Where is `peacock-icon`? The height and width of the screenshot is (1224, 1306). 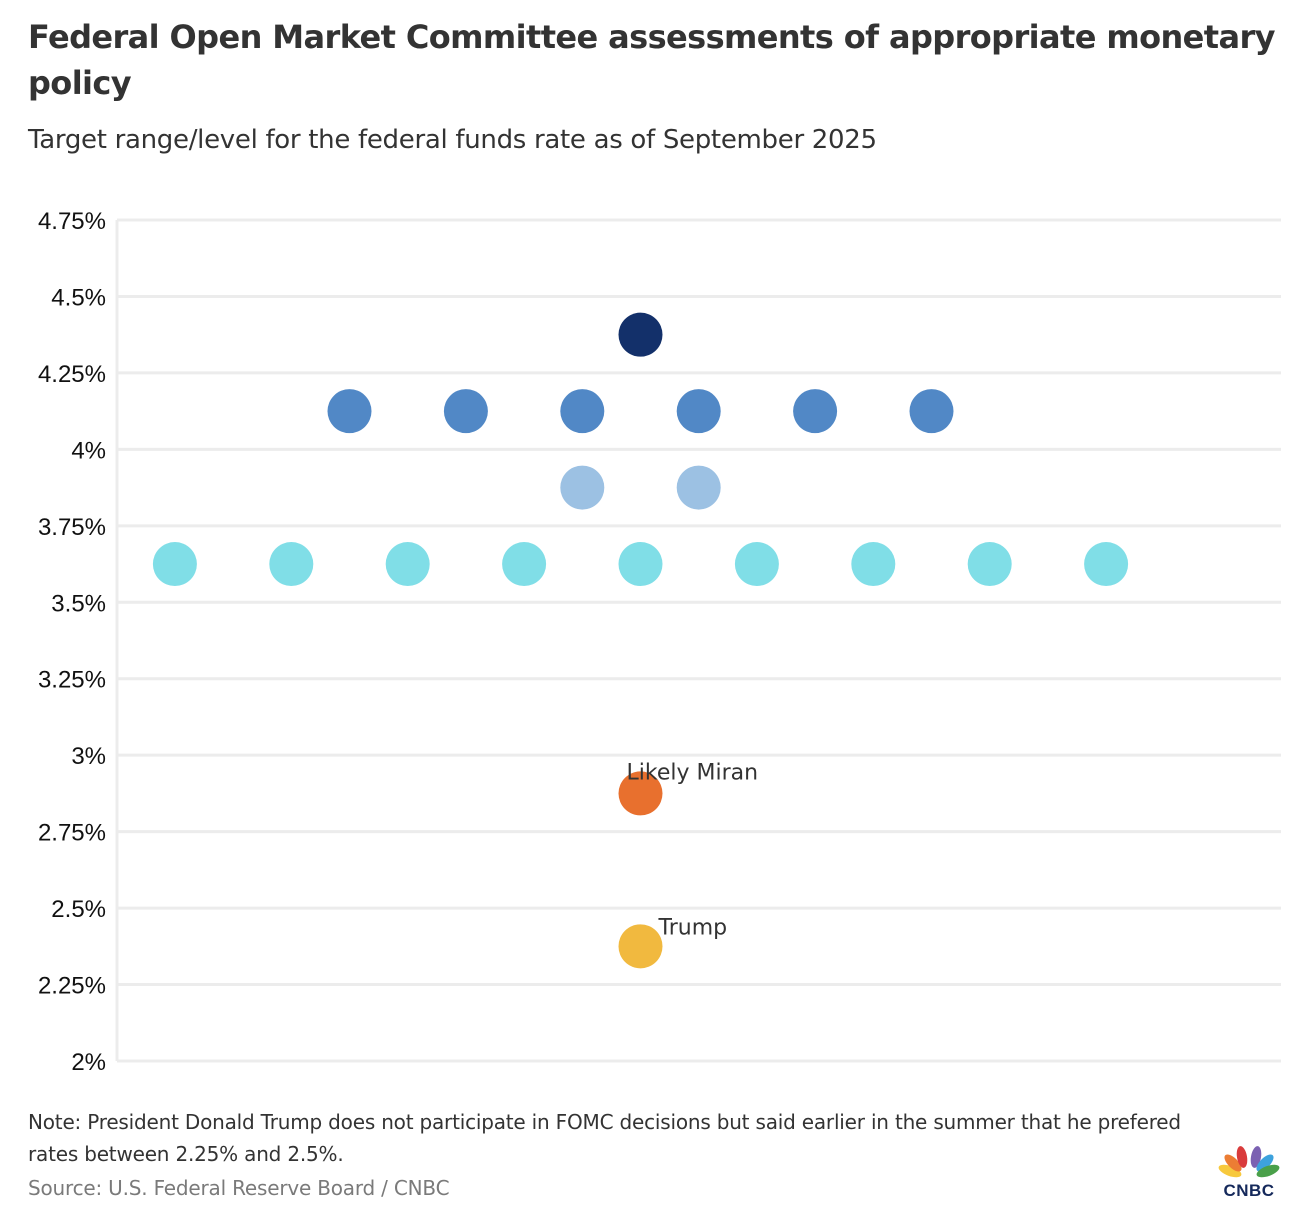
peacock-icon is located at coordinates (1249, 1162).